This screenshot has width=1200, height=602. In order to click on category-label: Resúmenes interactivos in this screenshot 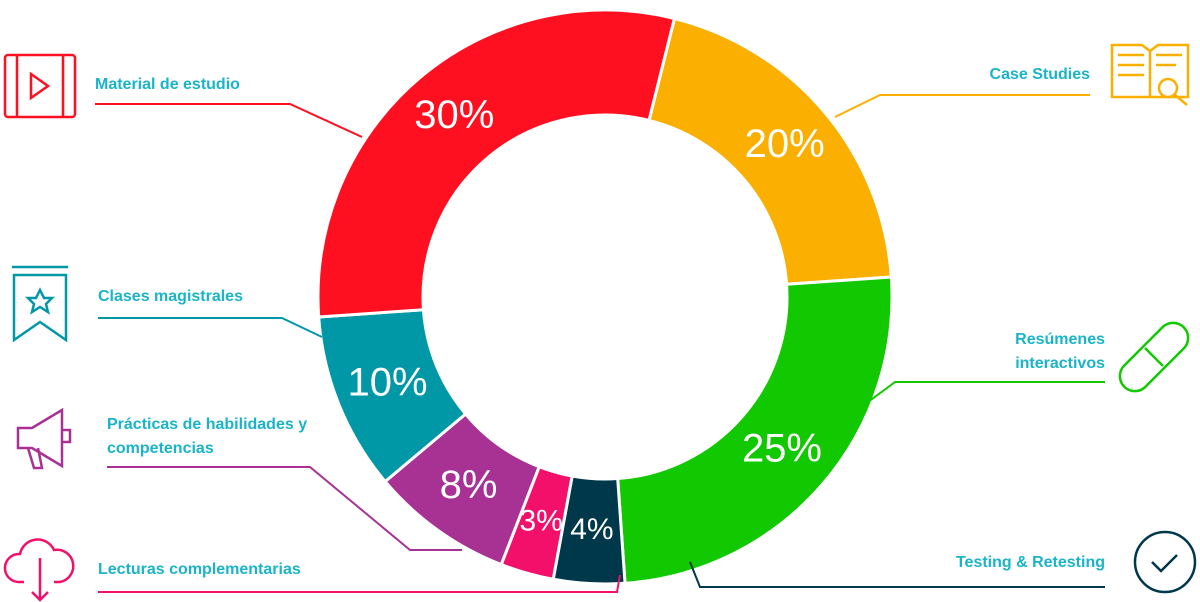, I will do `click(1060, 351)`.